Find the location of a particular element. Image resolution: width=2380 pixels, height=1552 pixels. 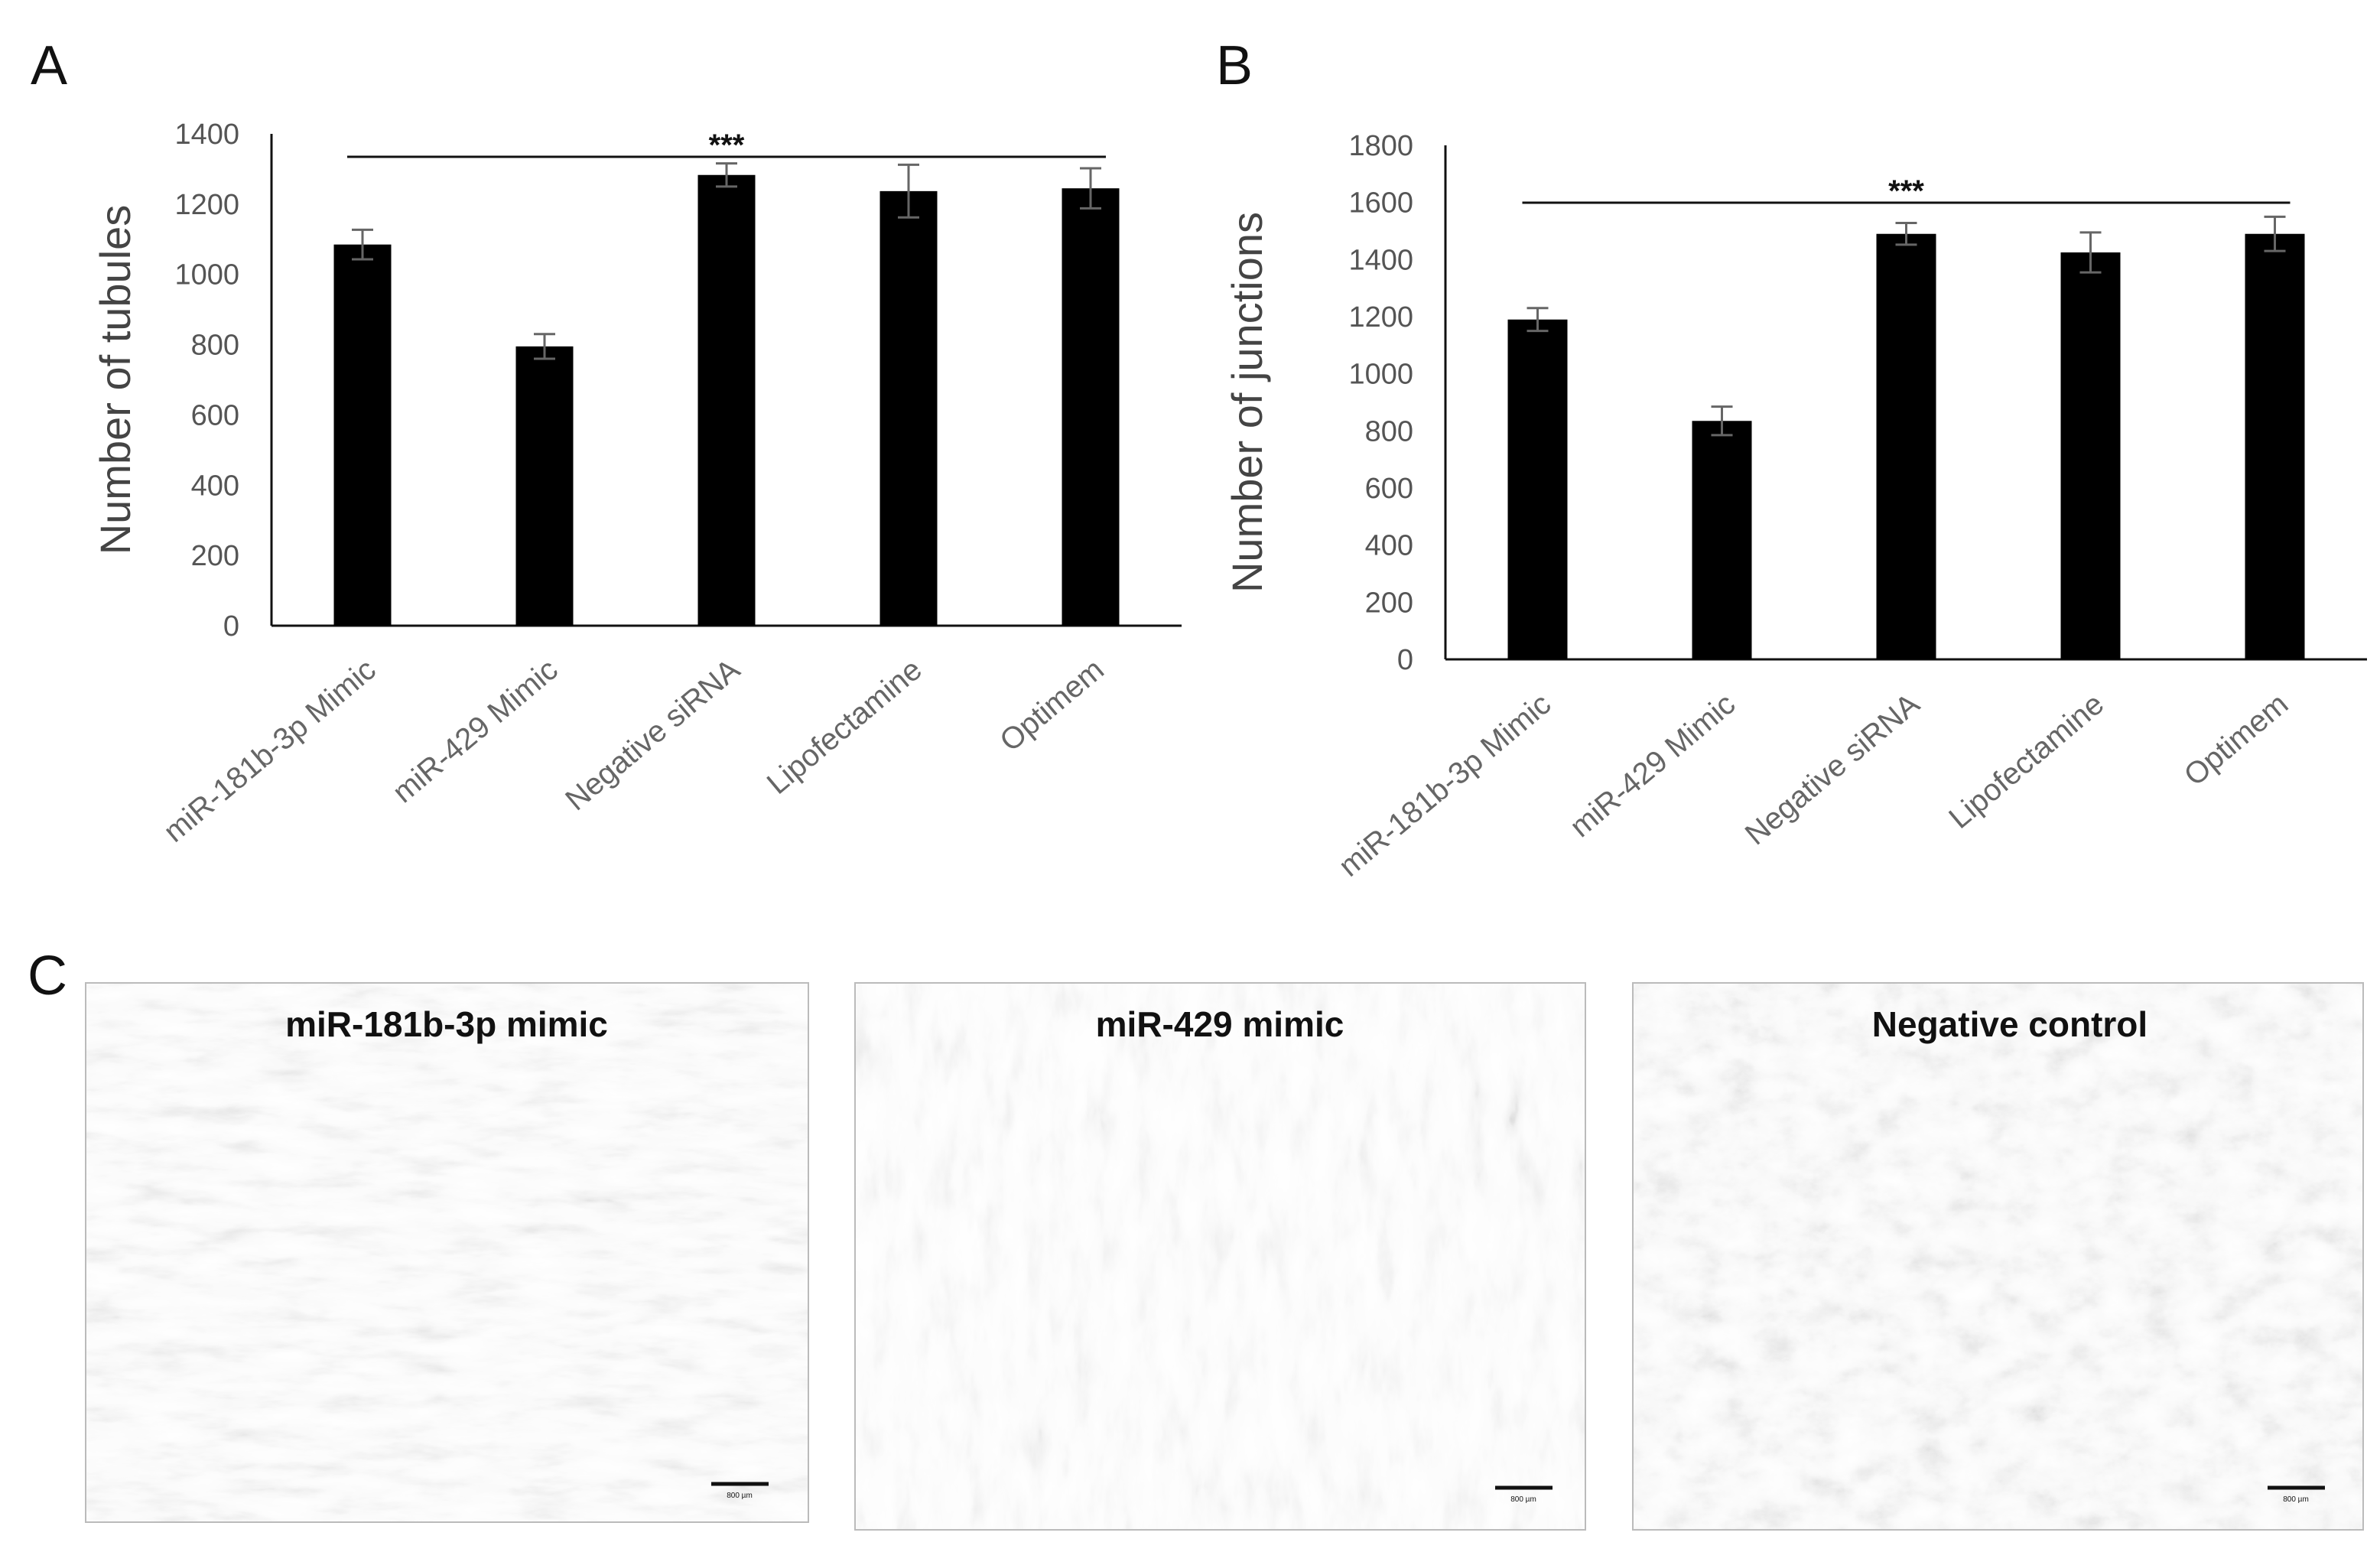

chart-a-category-label: miR-429 Mimic is located at coordinates (475, 730).